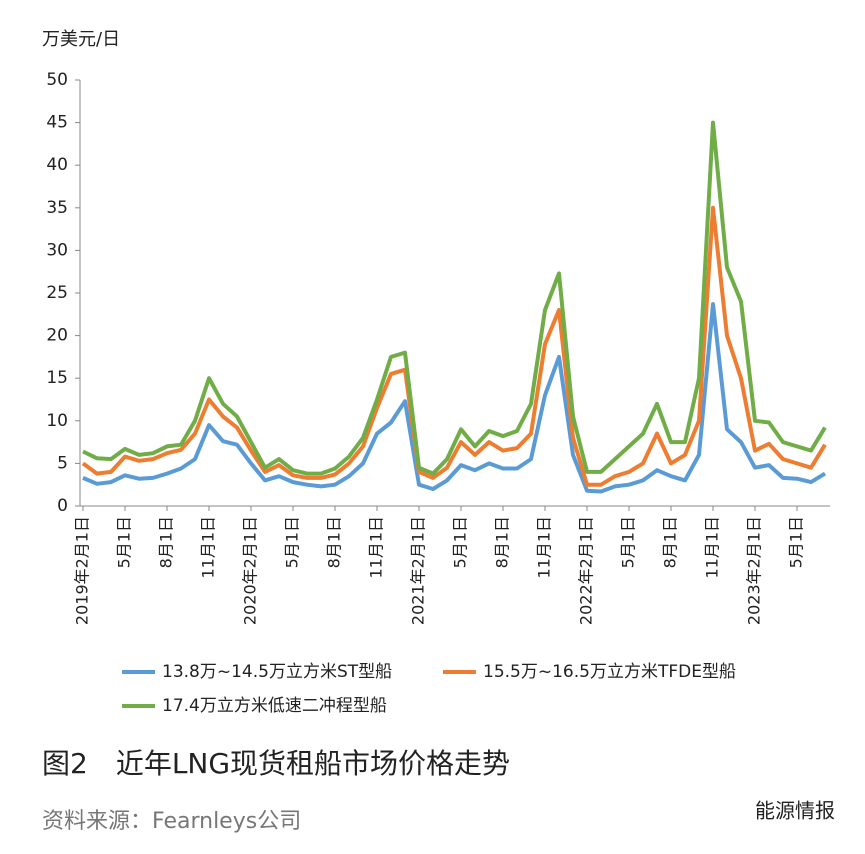 This screenshot has height=854, width=865. What do you see at coordinates (57, 165) in the screenshot?
I see `y-tick-label: 40` at bounding box center [57, 165].